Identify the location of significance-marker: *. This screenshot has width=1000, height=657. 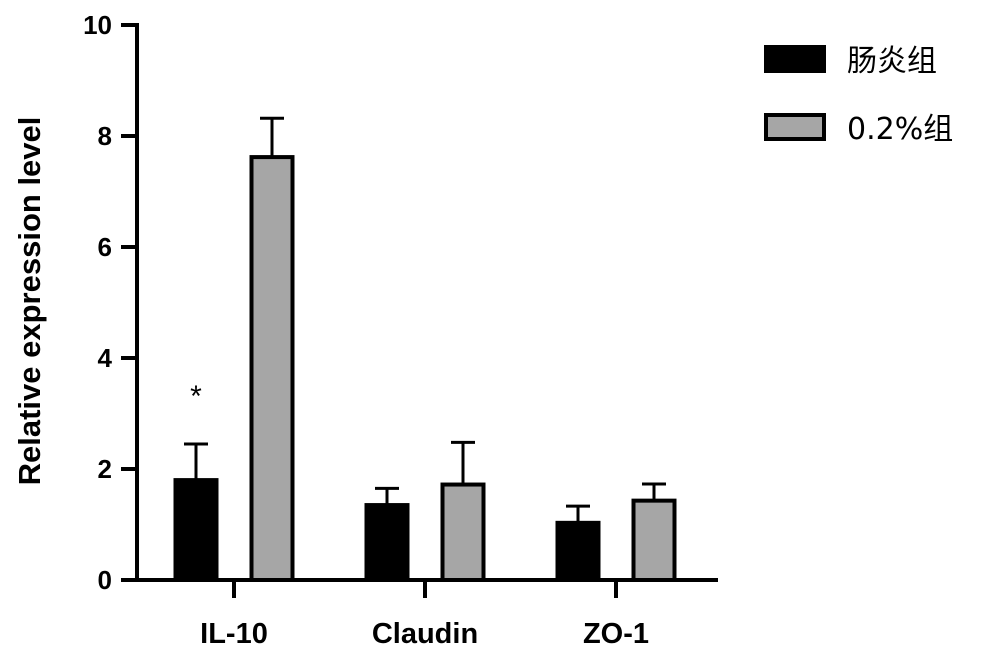
(196, 396).